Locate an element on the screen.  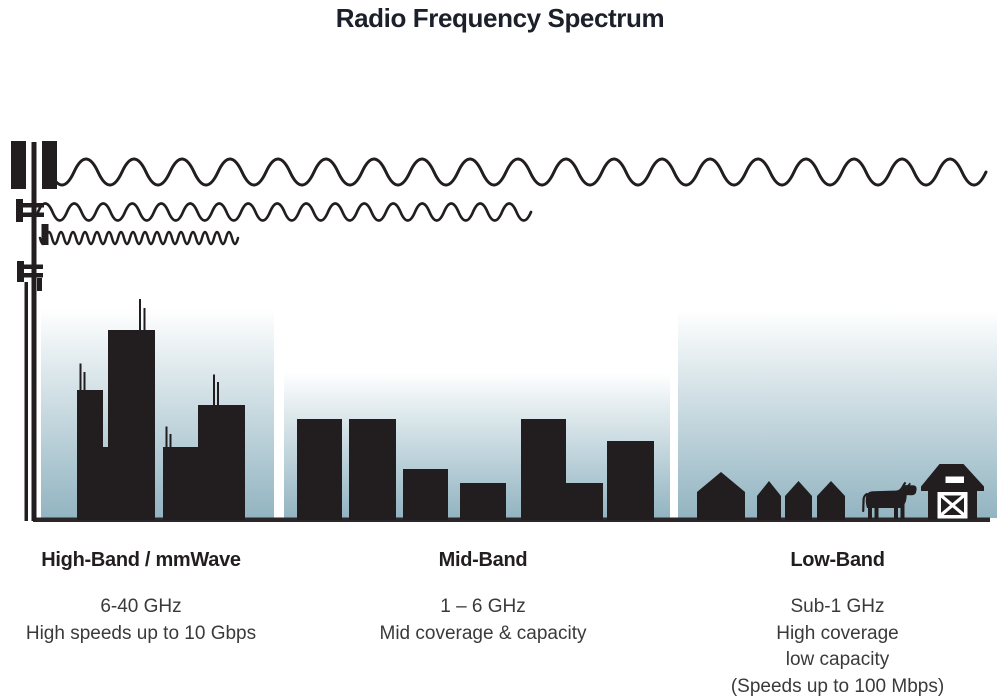
cow-icon is located at coordinates (889, 500).